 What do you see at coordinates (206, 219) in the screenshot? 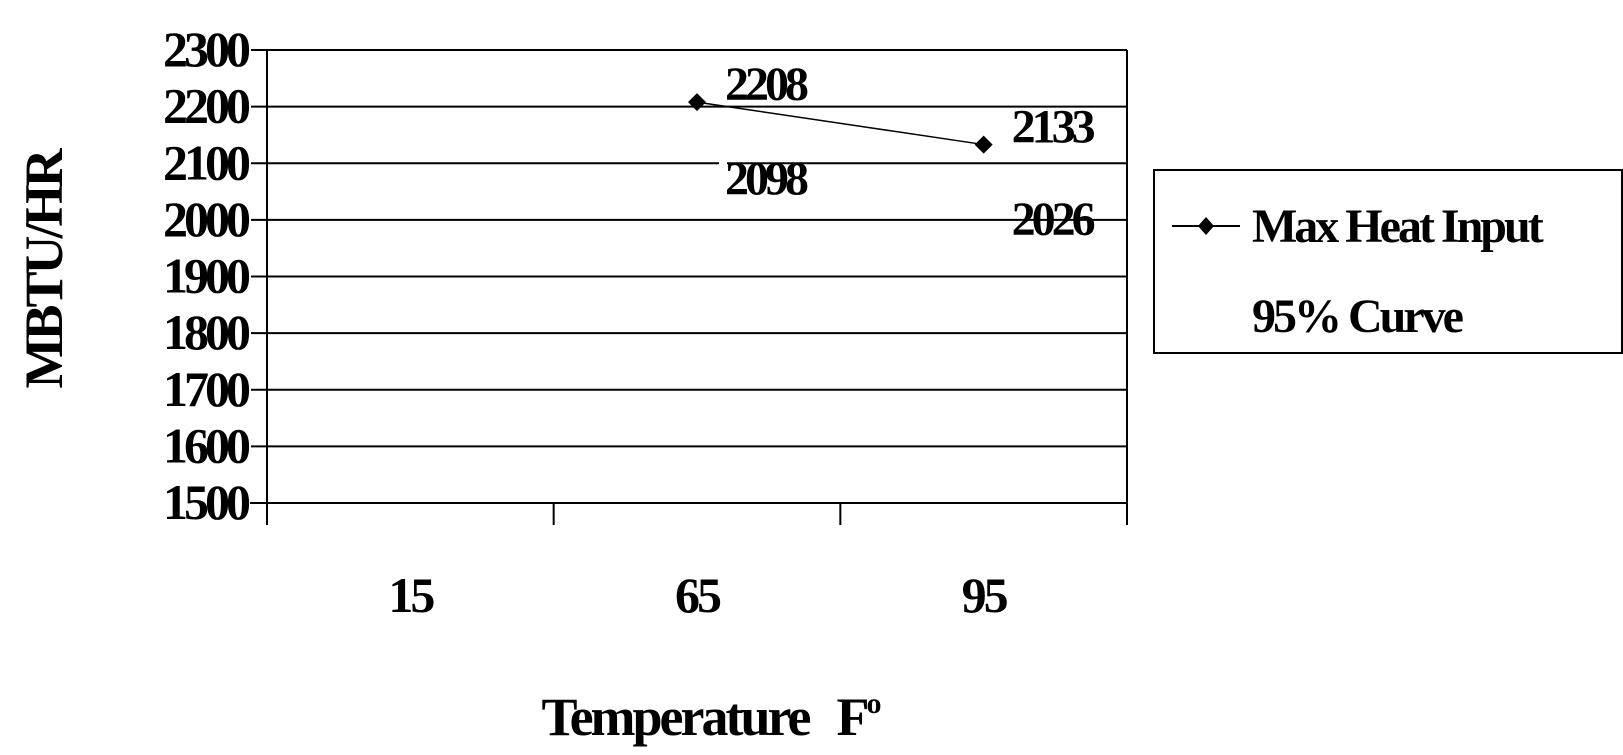
I see `y-tick-label: 2000` at bounding box center [206, 219].